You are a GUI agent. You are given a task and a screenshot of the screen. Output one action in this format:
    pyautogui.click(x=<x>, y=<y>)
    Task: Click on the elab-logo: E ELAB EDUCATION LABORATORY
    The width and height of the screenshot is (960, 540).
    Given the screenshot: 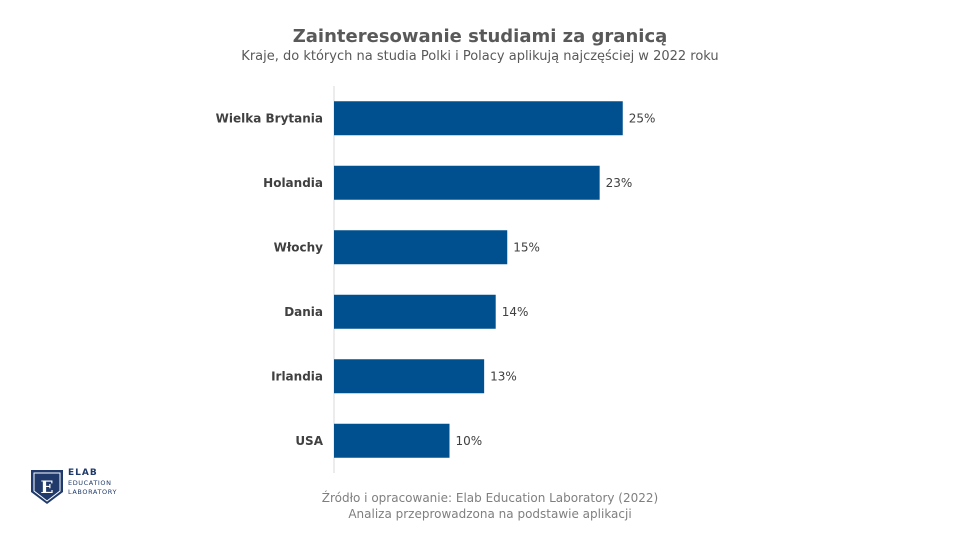 What is the action you would take?
    pyautogui.click(x=85, y=488)
    